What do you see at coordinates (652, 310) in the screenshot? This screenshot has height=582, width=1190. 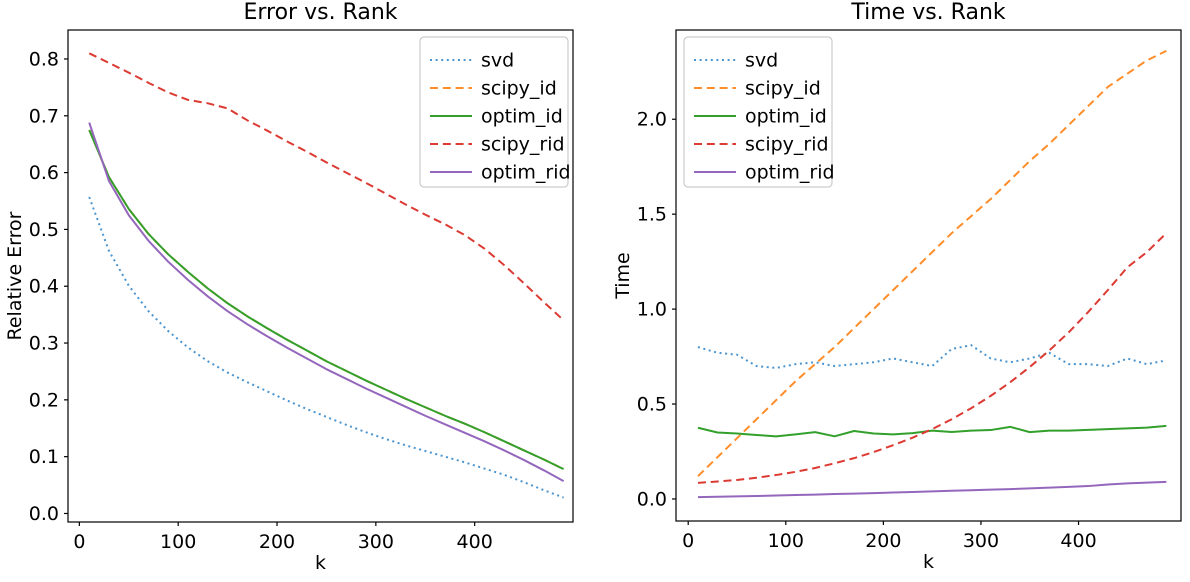 I see `y-tick-label: 1.0` at bounding box center [652, 310].